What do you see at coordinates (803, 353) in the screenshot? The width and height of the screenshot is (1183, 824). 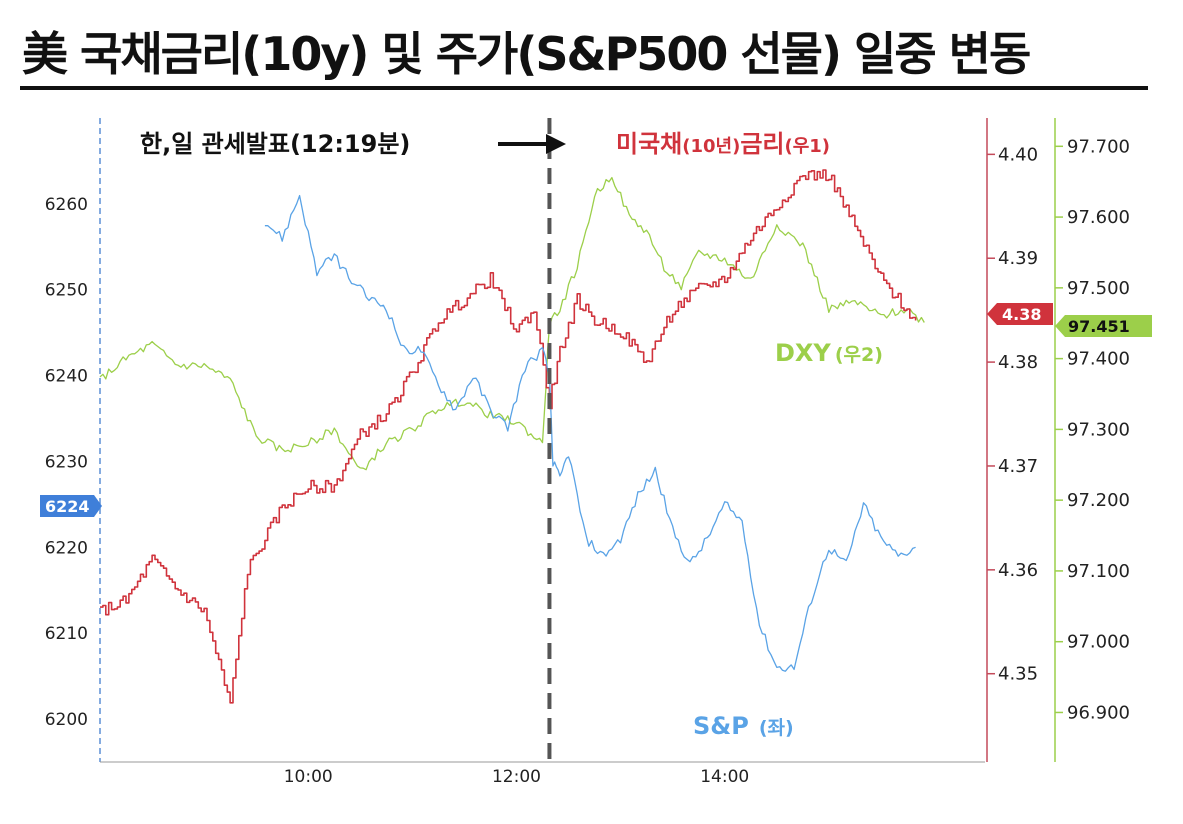 I see `dxy-label-main: DXY` at bounding box center [803, 353].